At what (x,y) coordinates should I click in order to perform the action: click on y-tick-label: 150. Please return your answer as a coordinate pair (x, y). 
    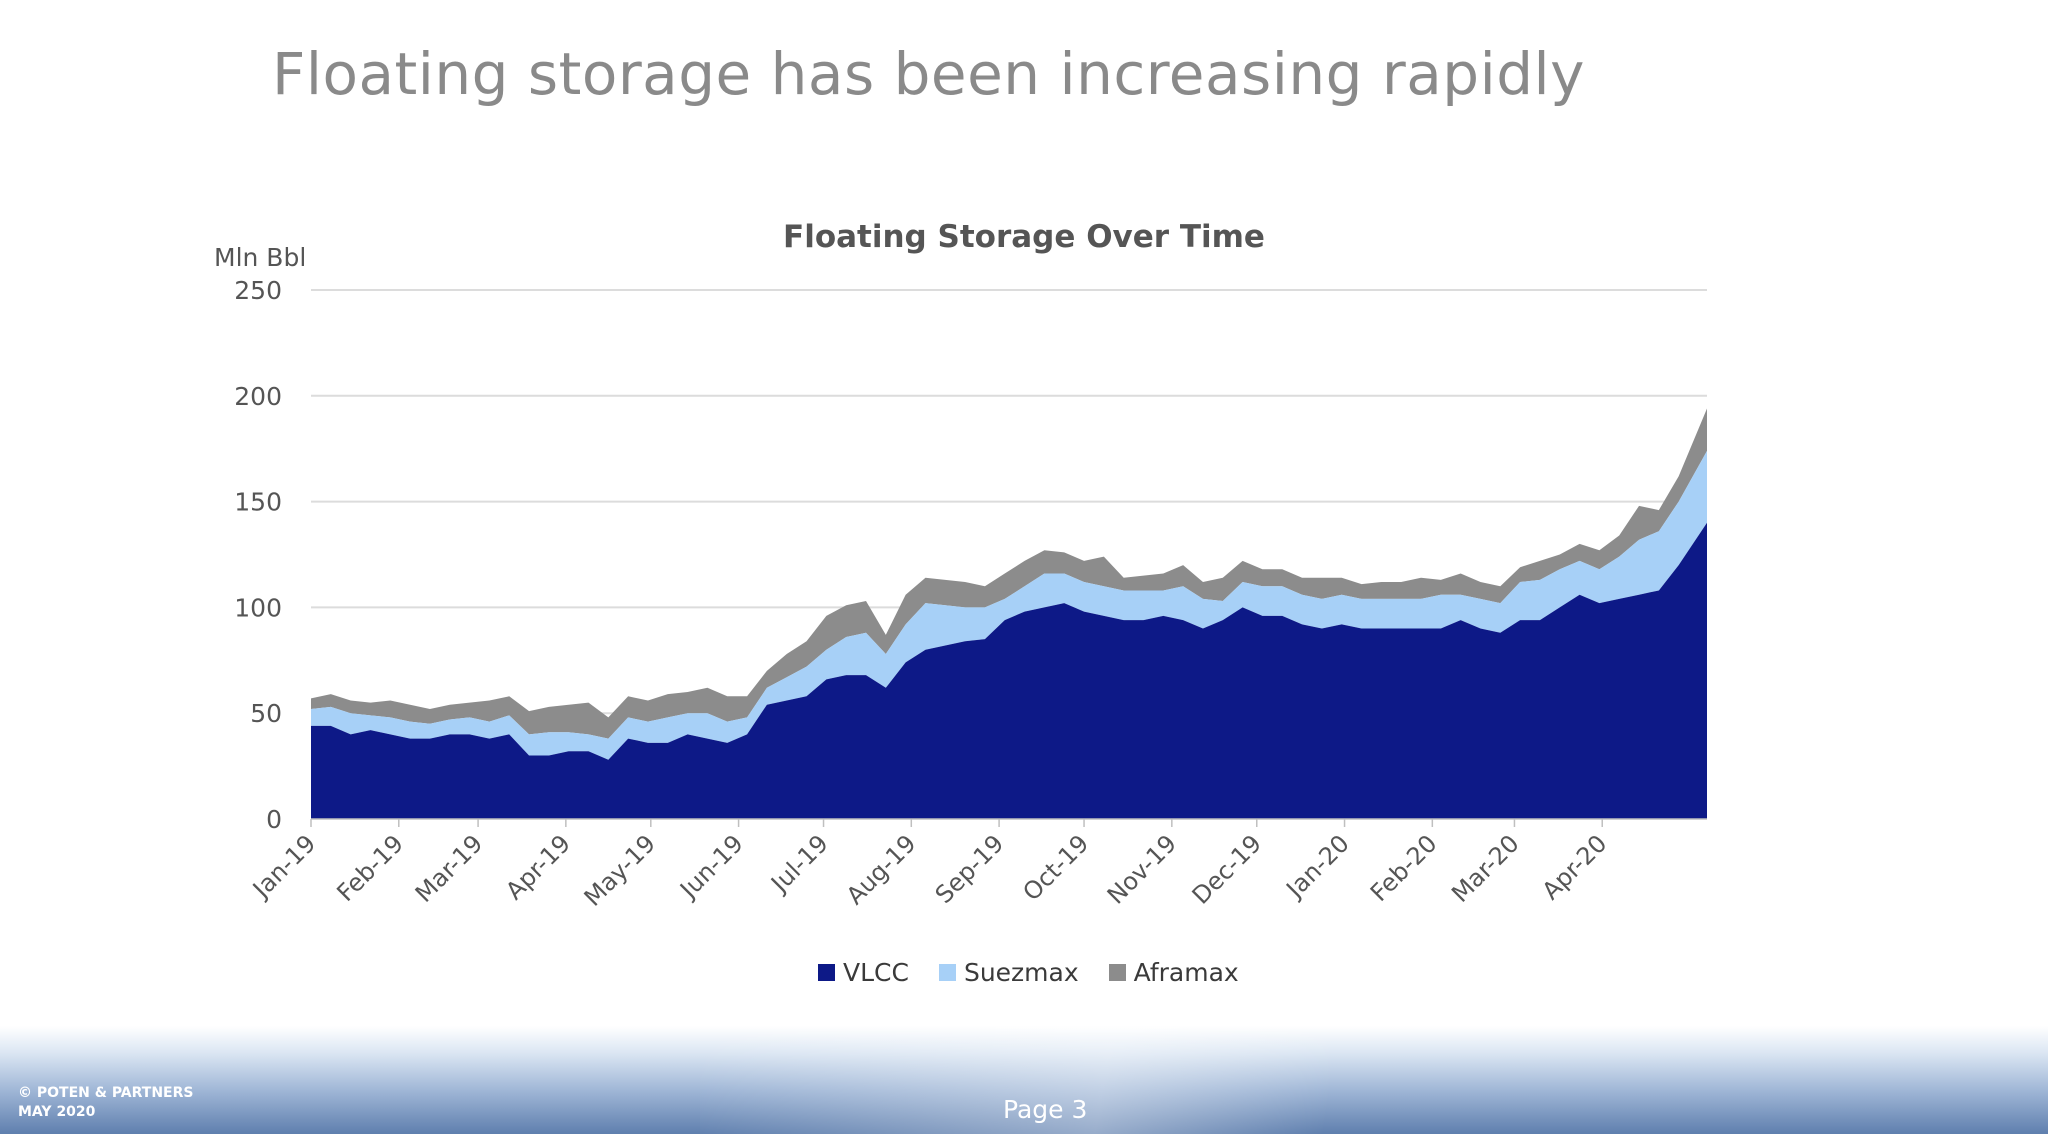
    Looking at the image, I should click on (258, 502).